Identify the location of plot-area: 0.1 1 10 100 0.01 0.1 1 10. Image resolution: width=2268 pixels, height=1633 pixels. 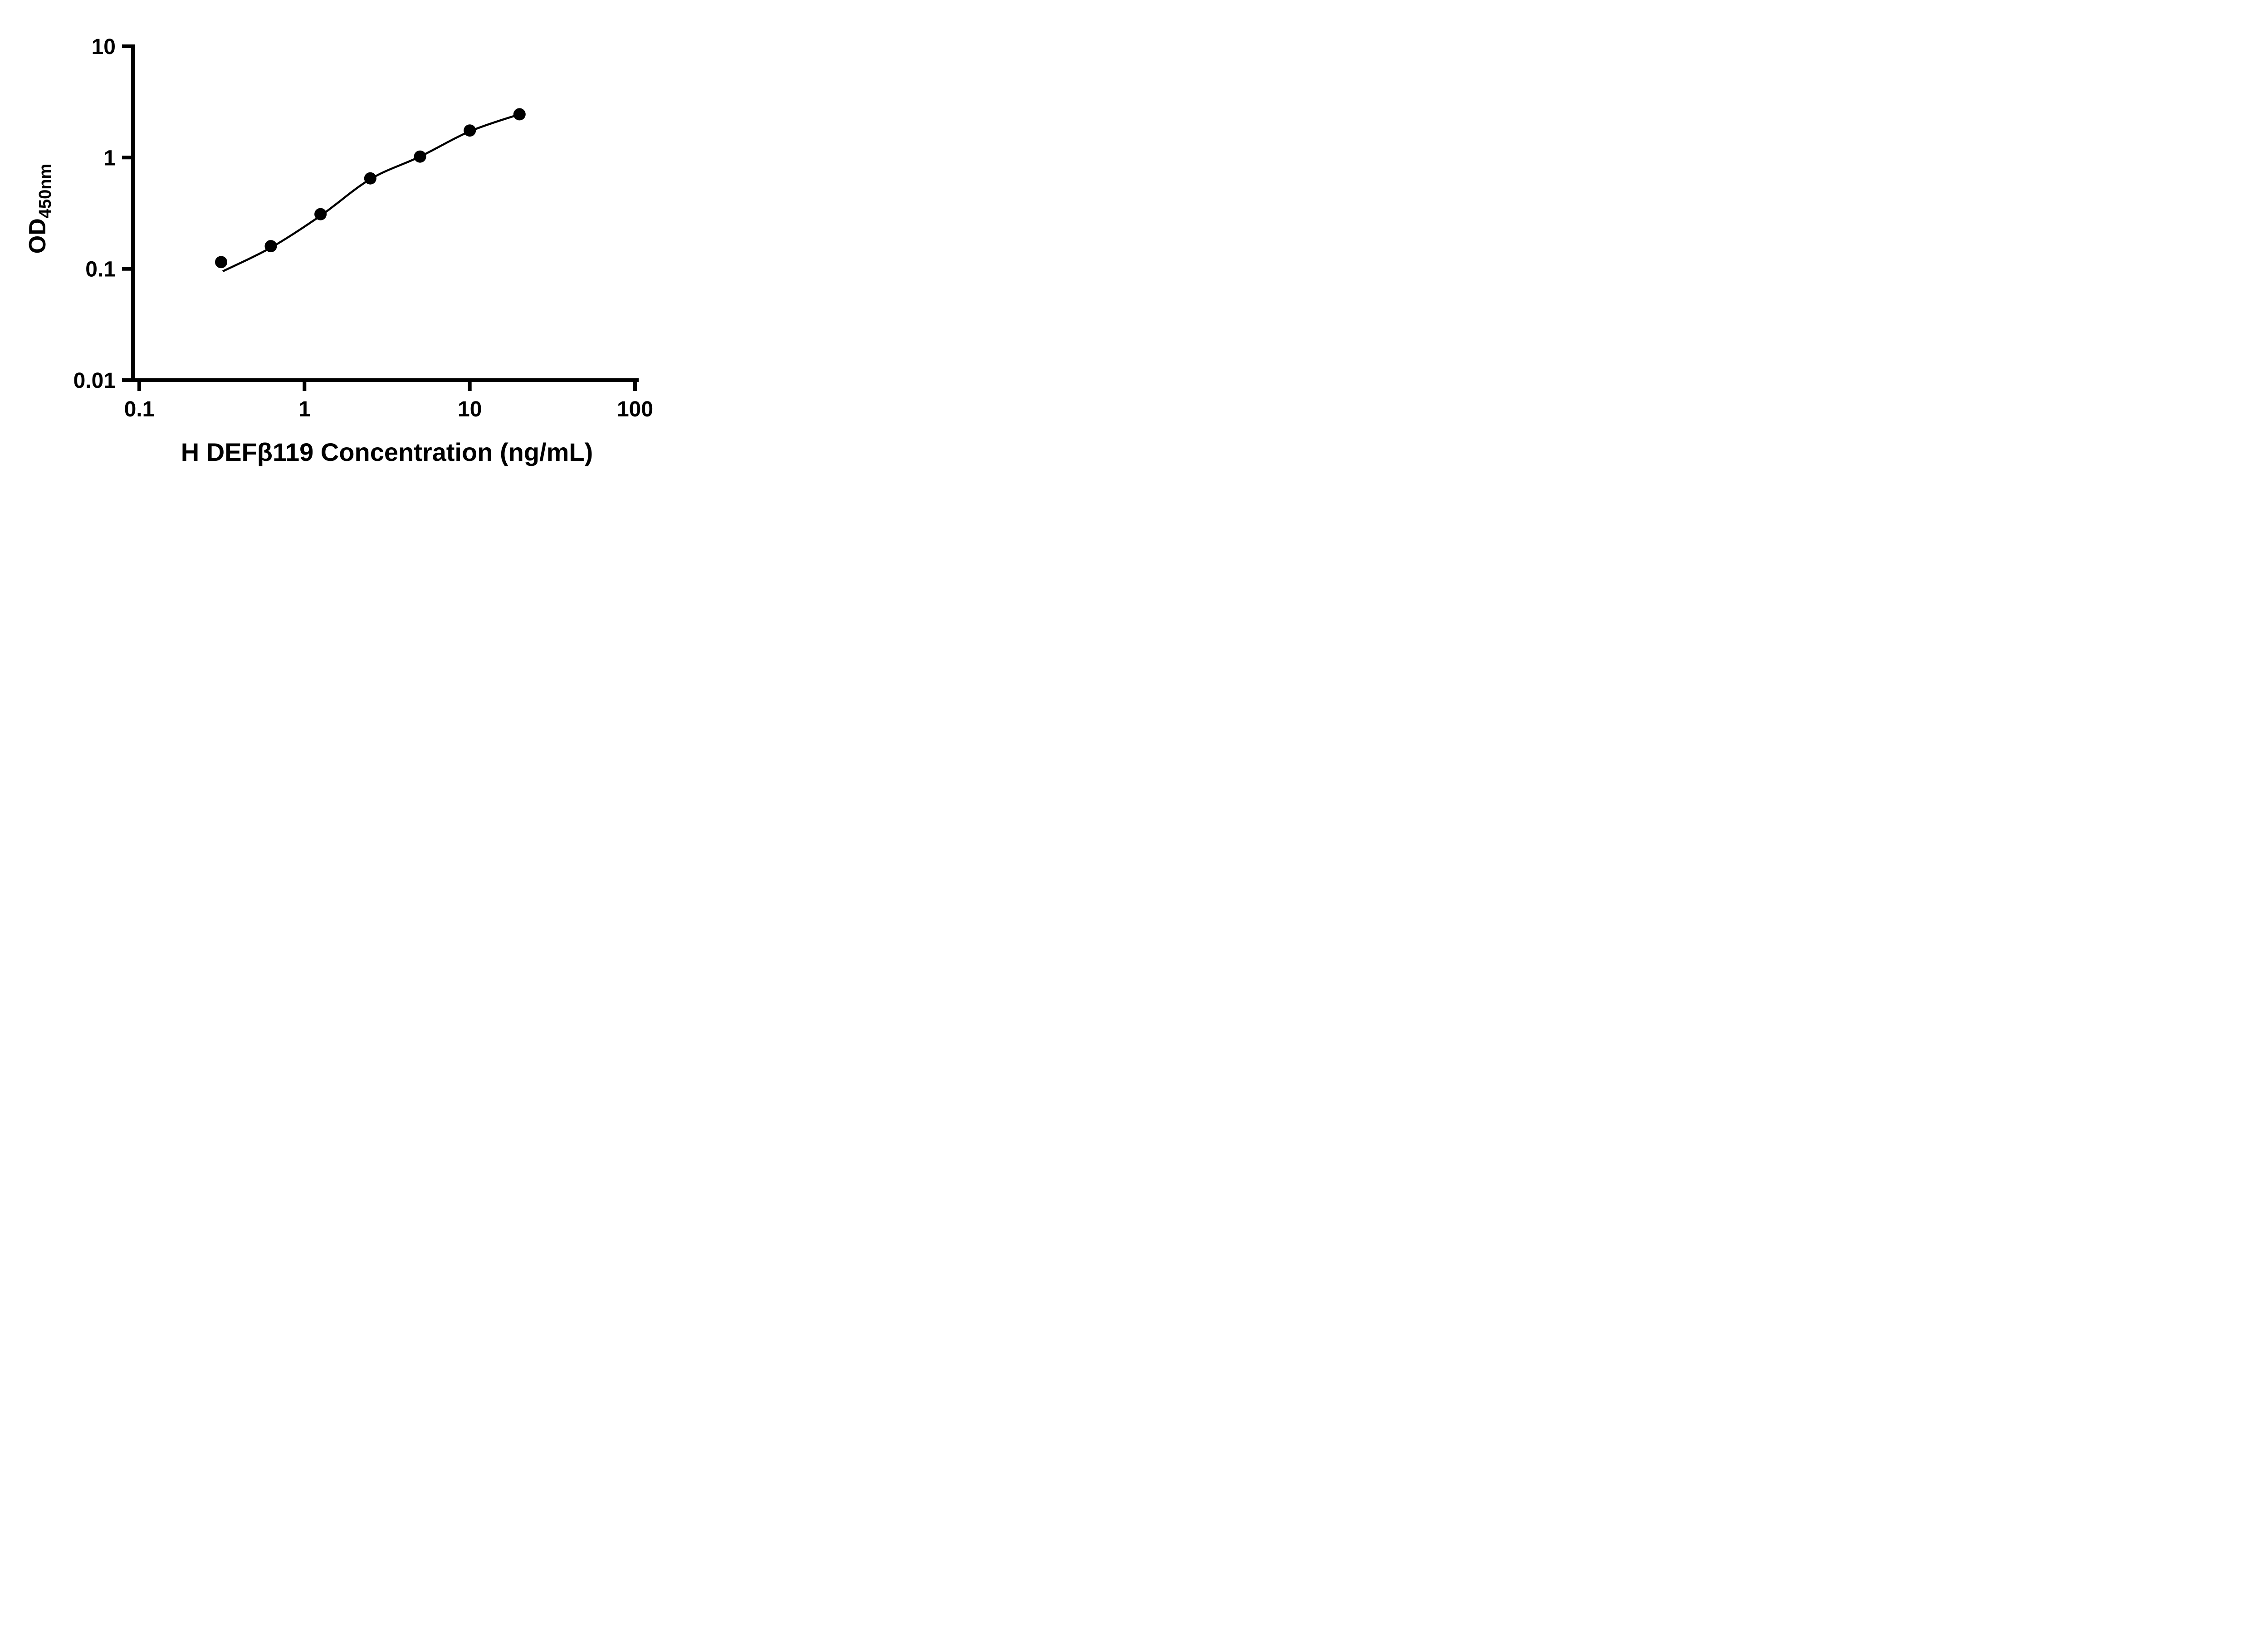
(363, 228).